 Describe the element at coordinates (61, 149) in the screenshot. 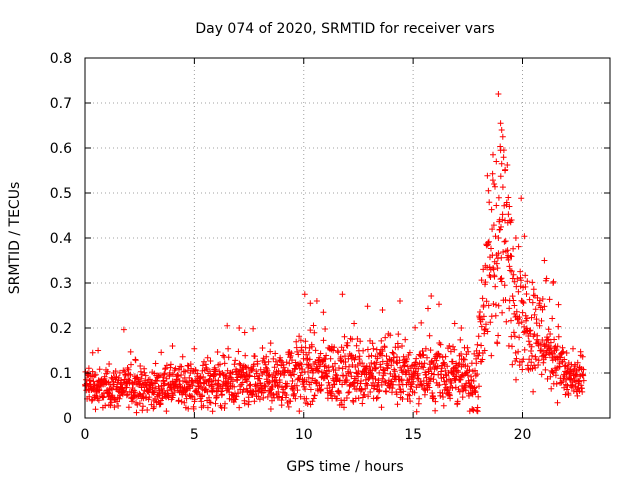

I see `y-tick-label: 0.6` at that location.